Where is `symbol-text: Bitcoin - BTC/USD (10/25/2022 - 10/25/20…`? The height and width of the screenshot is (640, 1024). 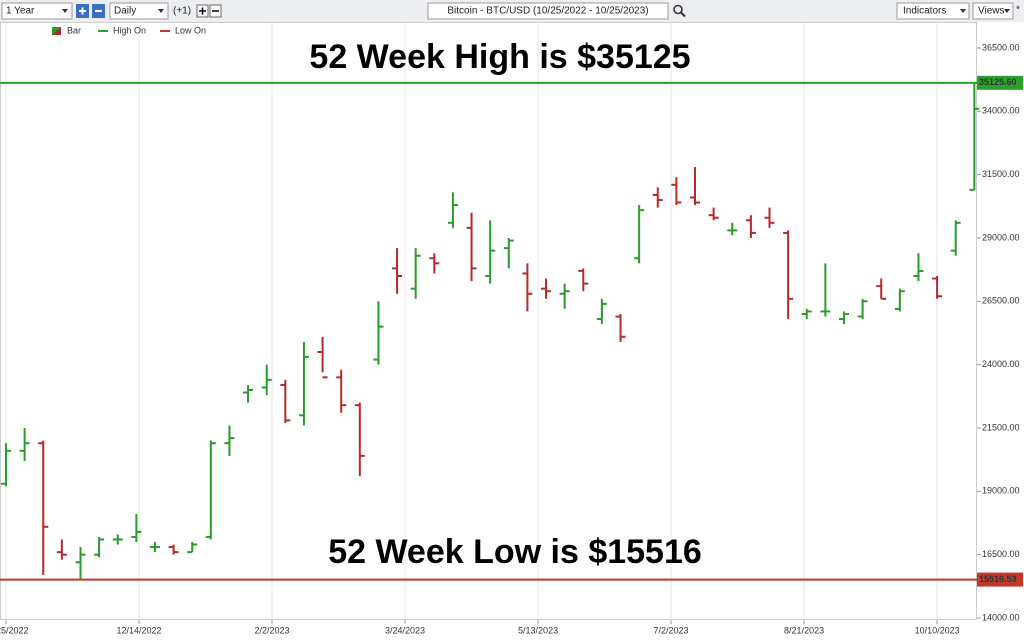 symbol-text: Bitcoin - BTC/USD (10/25/2022 - 10/25/20… is located at coordinates (547, 11).